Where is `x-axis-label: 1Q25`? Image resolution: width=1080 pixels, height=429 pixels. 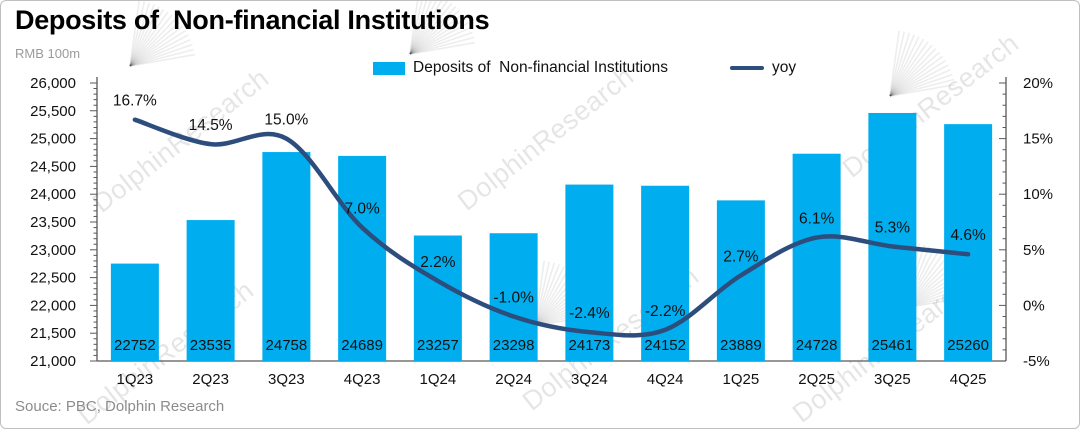
x-axis-label: 1Q25 is located at coordinates (741, 379).